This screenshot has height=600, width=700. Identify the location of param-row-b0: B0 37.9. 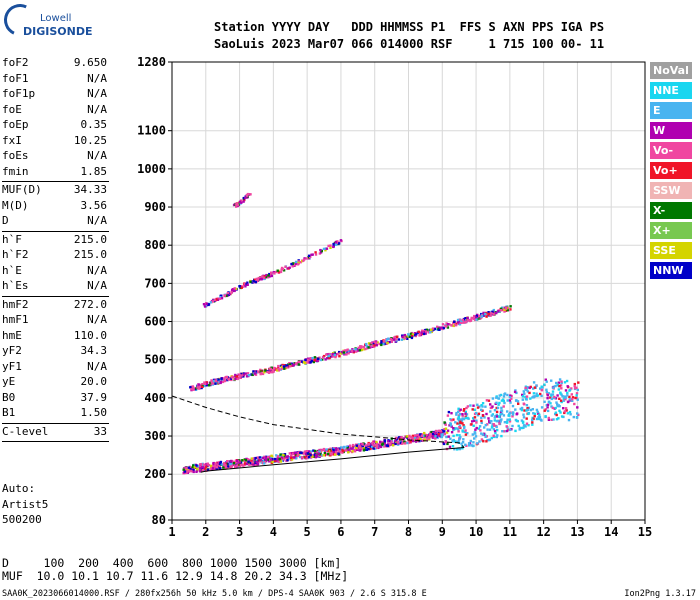
(55, 399).